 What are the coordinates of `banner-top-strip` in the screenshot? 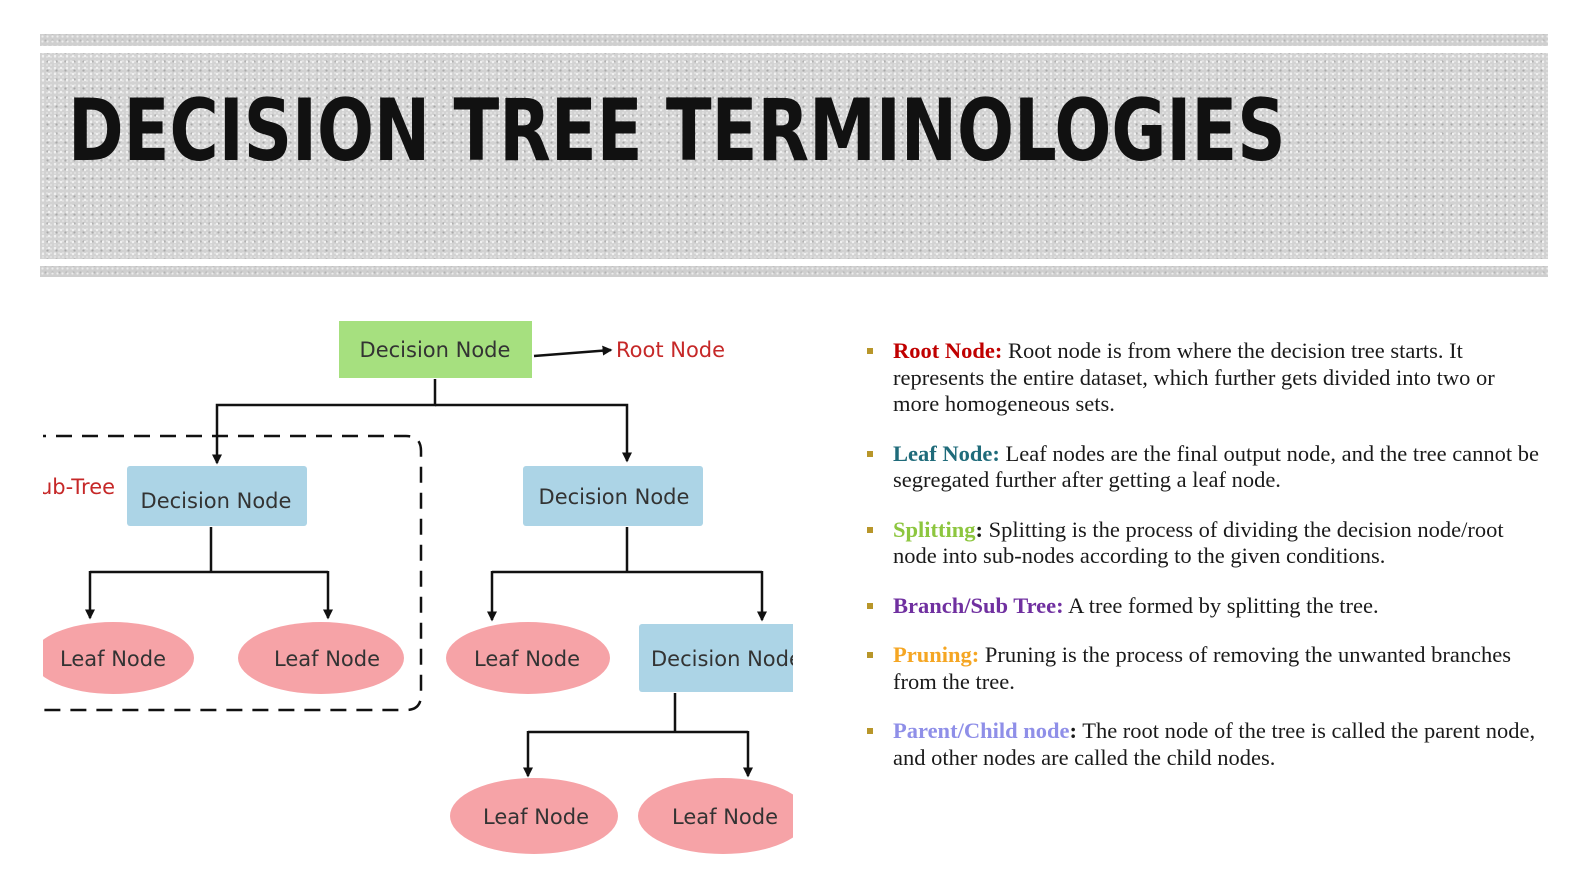 It's located at (794, 40).